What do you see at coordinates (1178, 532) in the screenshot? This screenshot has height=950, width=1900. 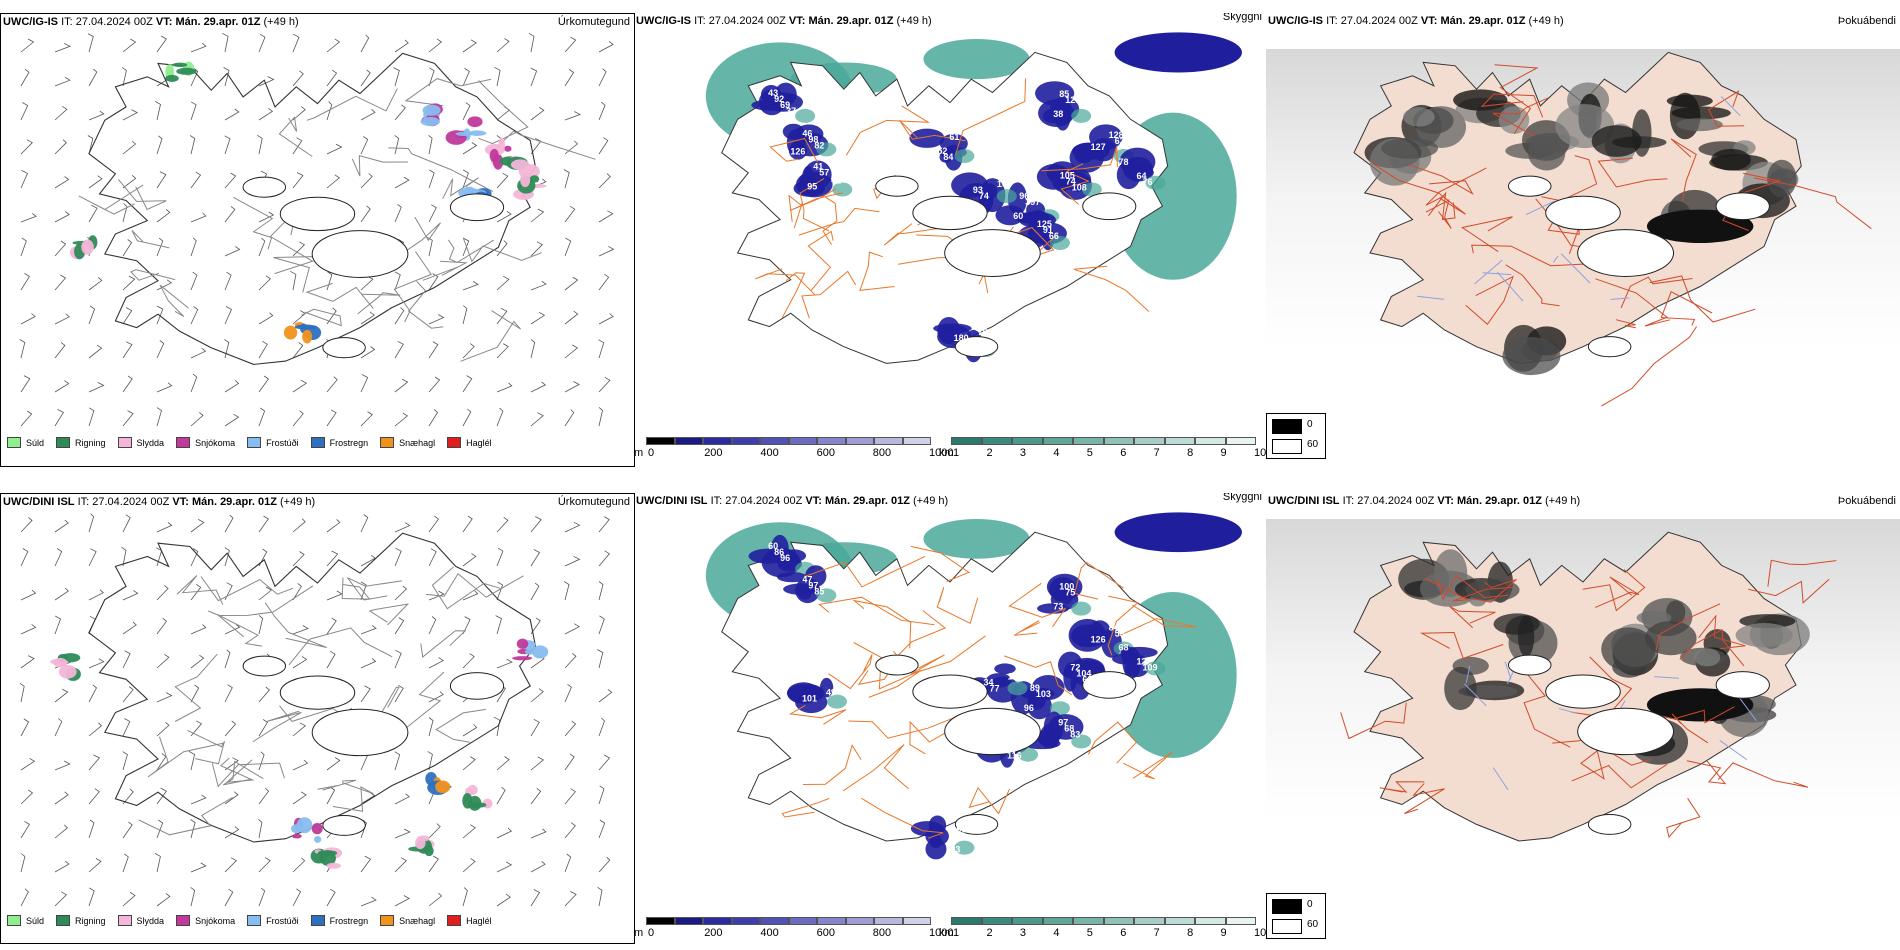 I see `low-vis-area` at bounding box center [1178, 532].